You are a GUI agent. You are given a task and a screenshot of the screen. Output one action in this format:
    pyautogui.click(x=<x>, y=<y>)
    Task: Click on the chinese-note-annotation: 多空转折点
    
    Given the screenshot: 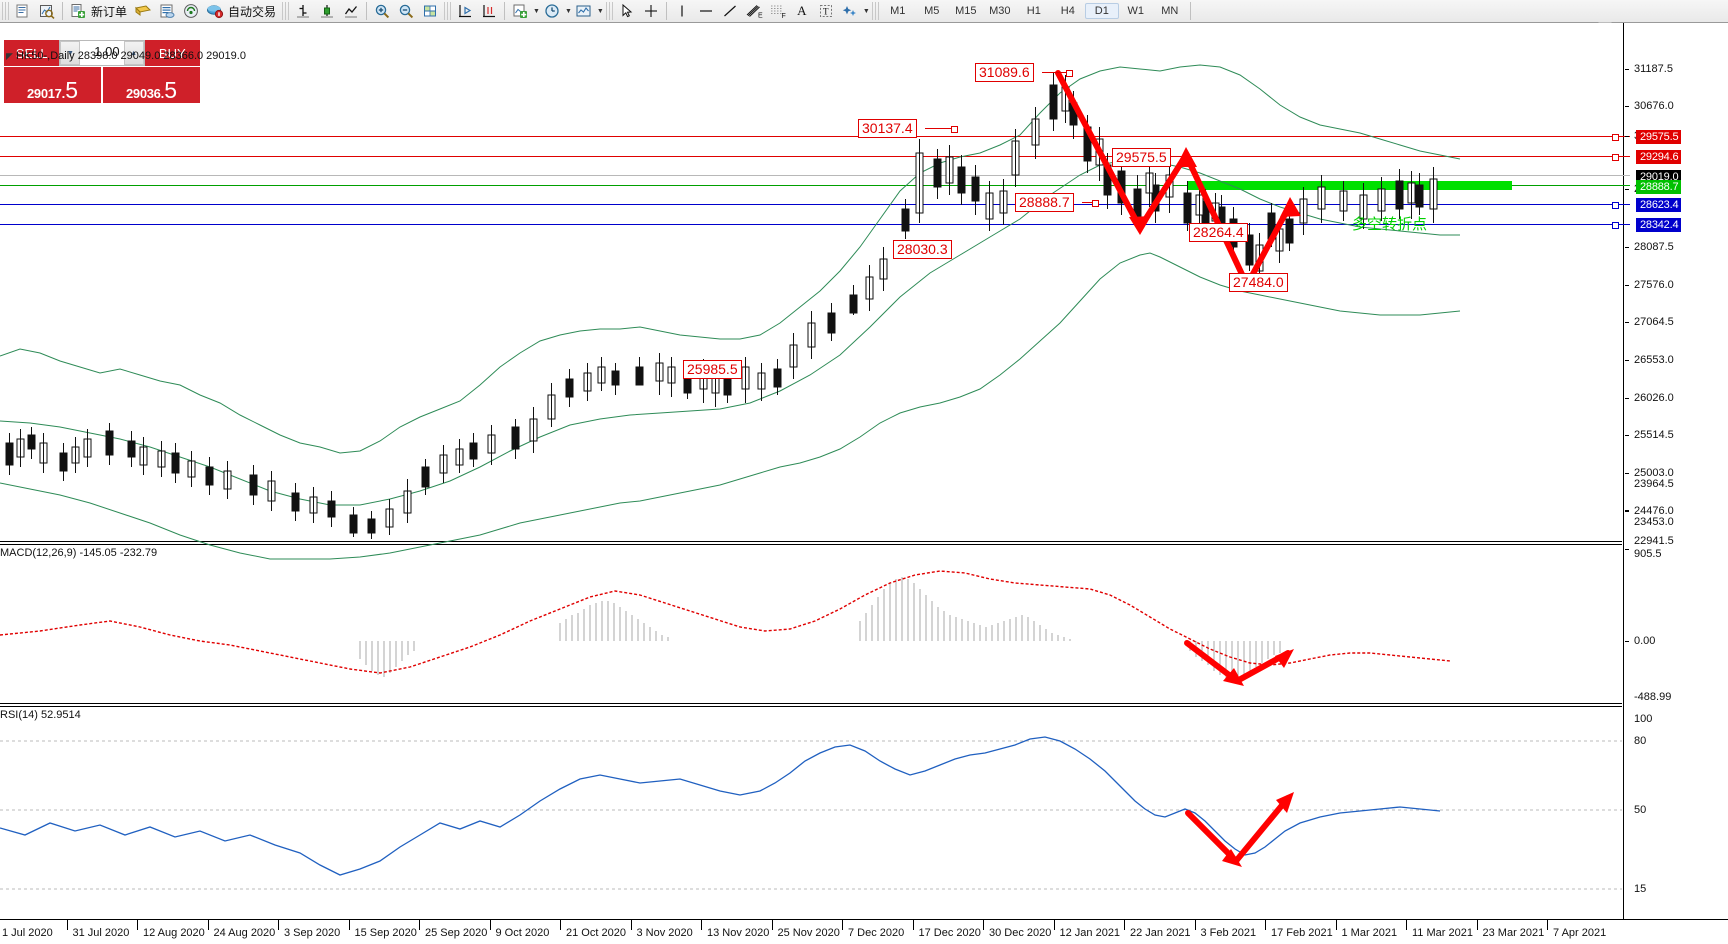 What is the action you would take?
    pyautogui.click(x=1390, y=224)
    